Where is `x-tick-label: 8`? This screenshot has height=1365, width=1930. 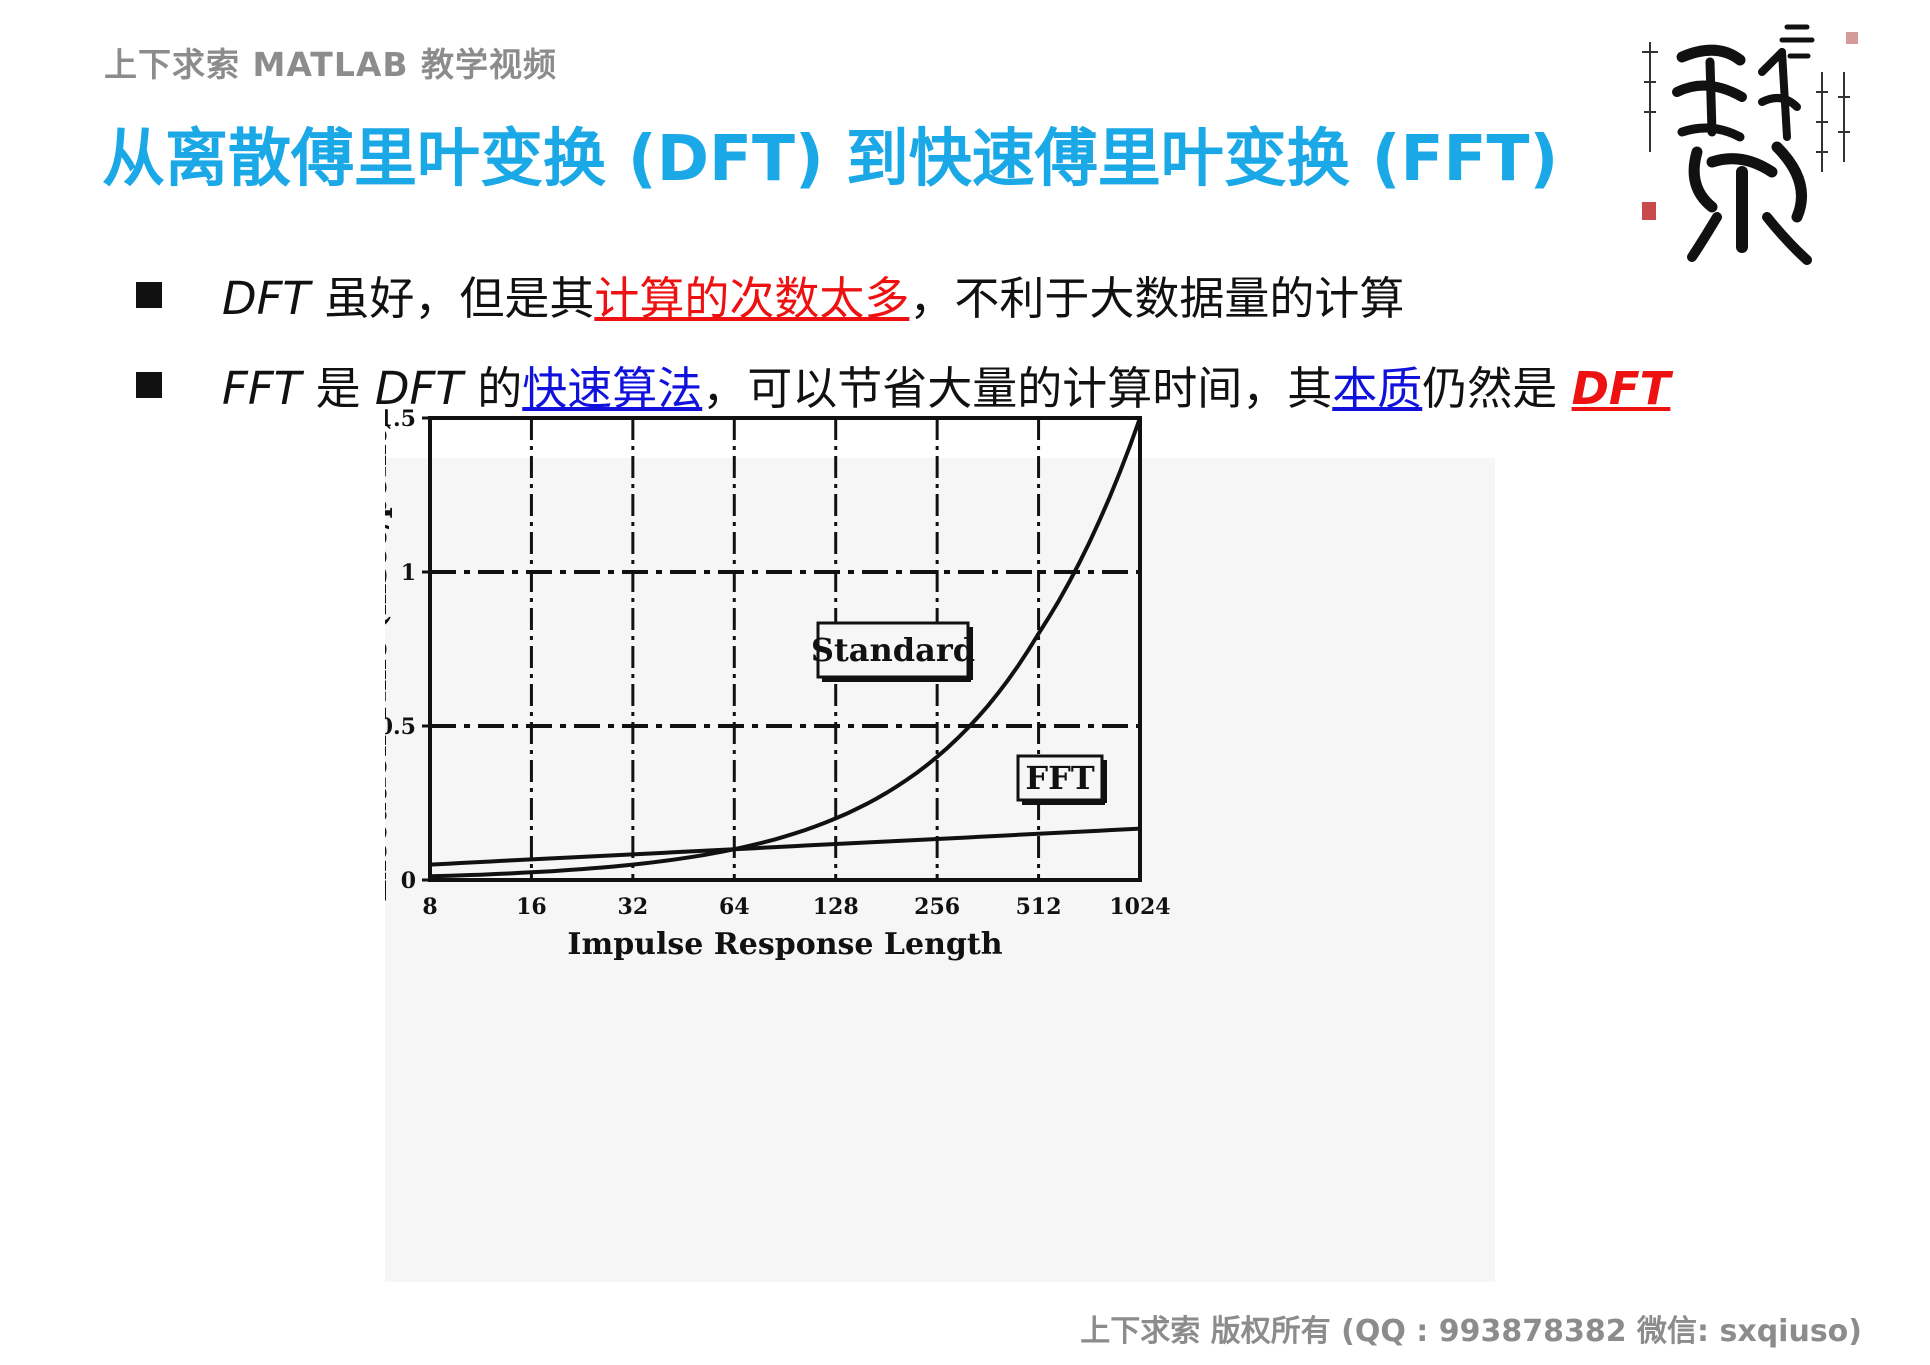 x-tick-label: 8 is located at coordinates (429, 907).